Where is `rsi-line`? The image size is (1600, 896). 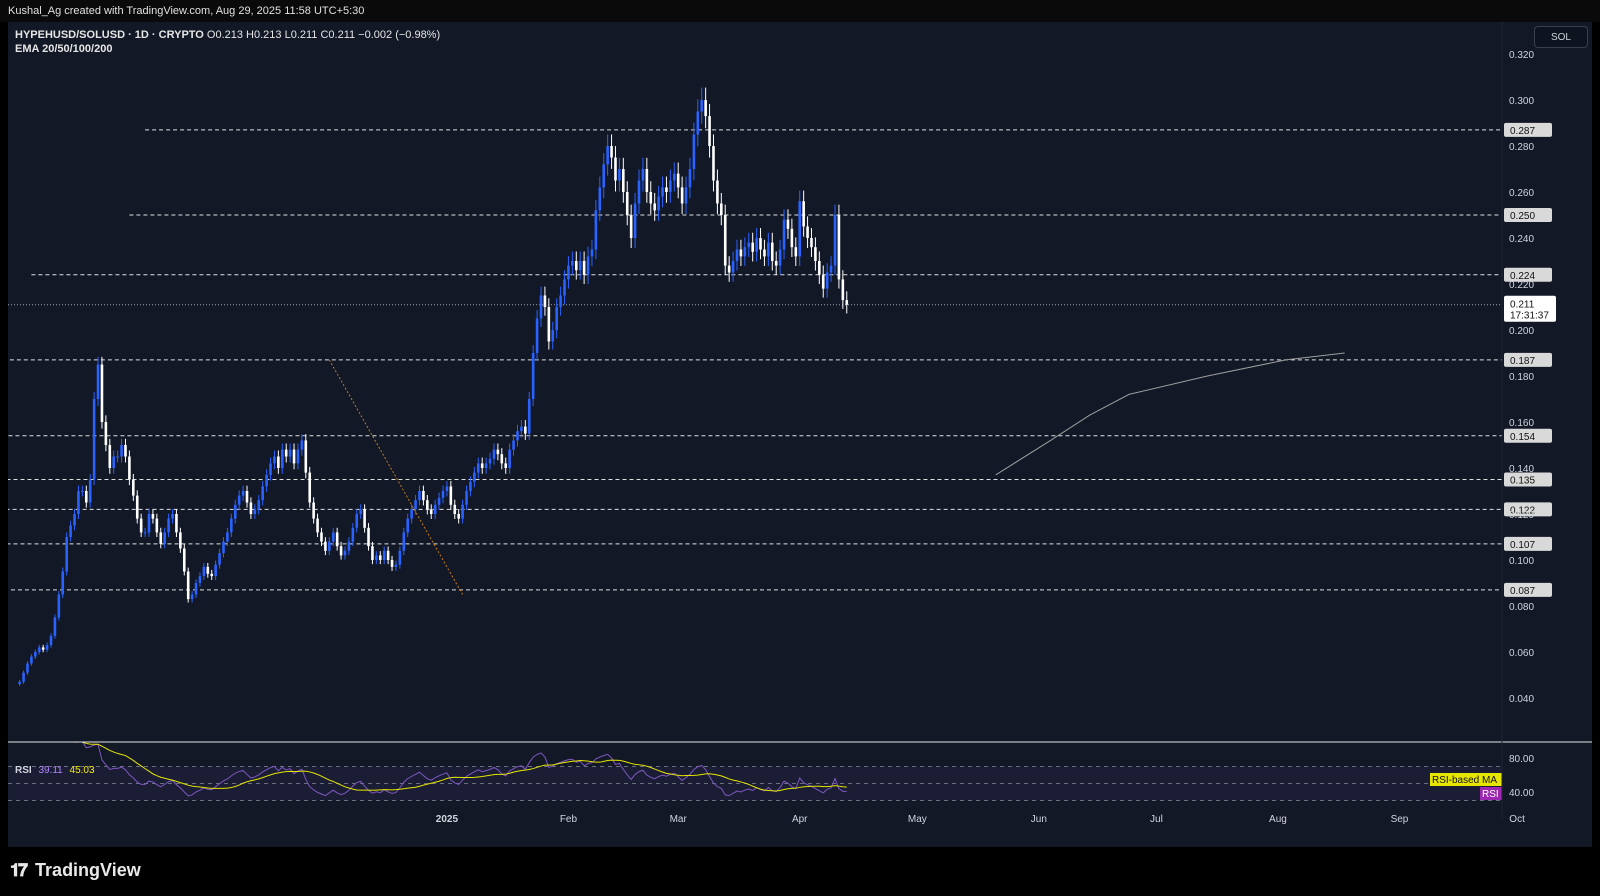
rsi-line is located at coordinates (460, 769).